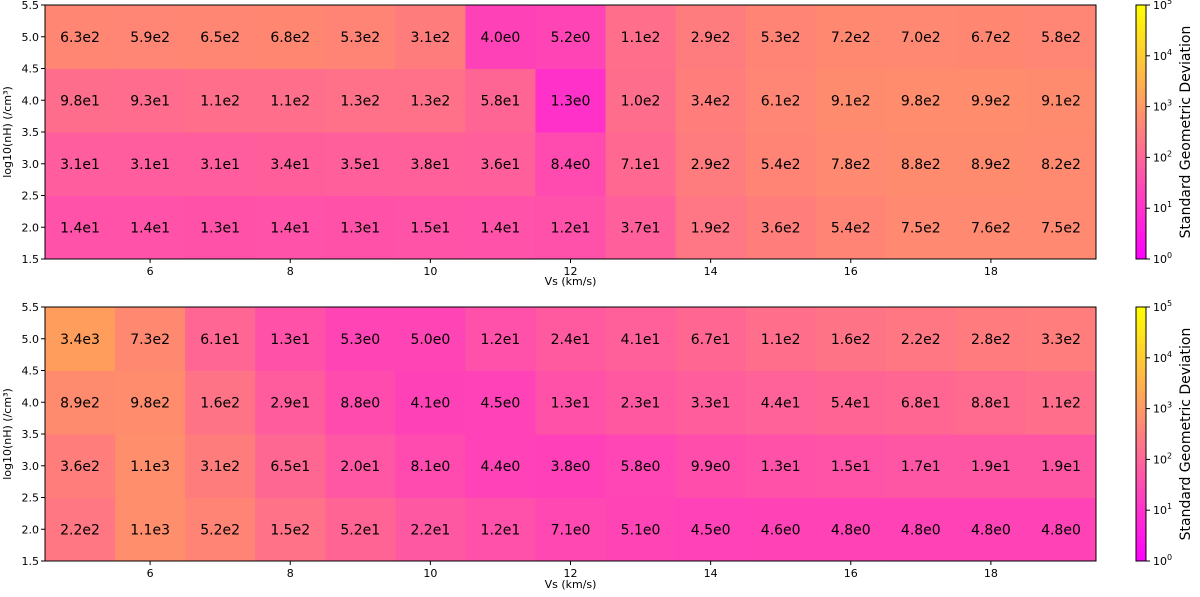 This screenshot has width=1200, height=597. What do you see at coordinates (991, 467) in the screenshot?
I see `cell-value-label: 1.9e1` at bounding box center [991, 467].